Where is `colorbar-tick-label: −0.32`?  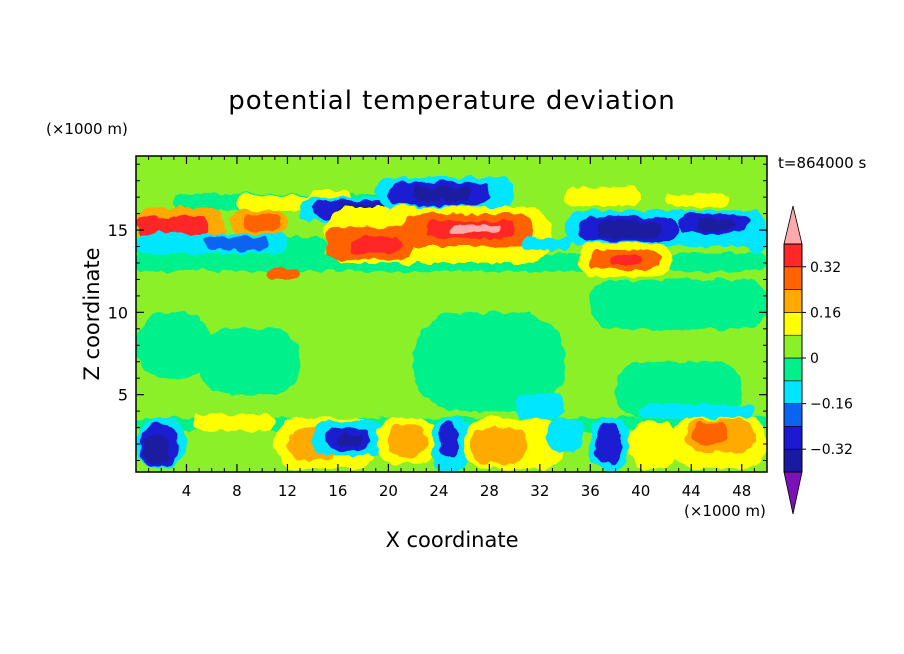
colorbar-tick-label: −0.32 is located at coordinates (831, 450).